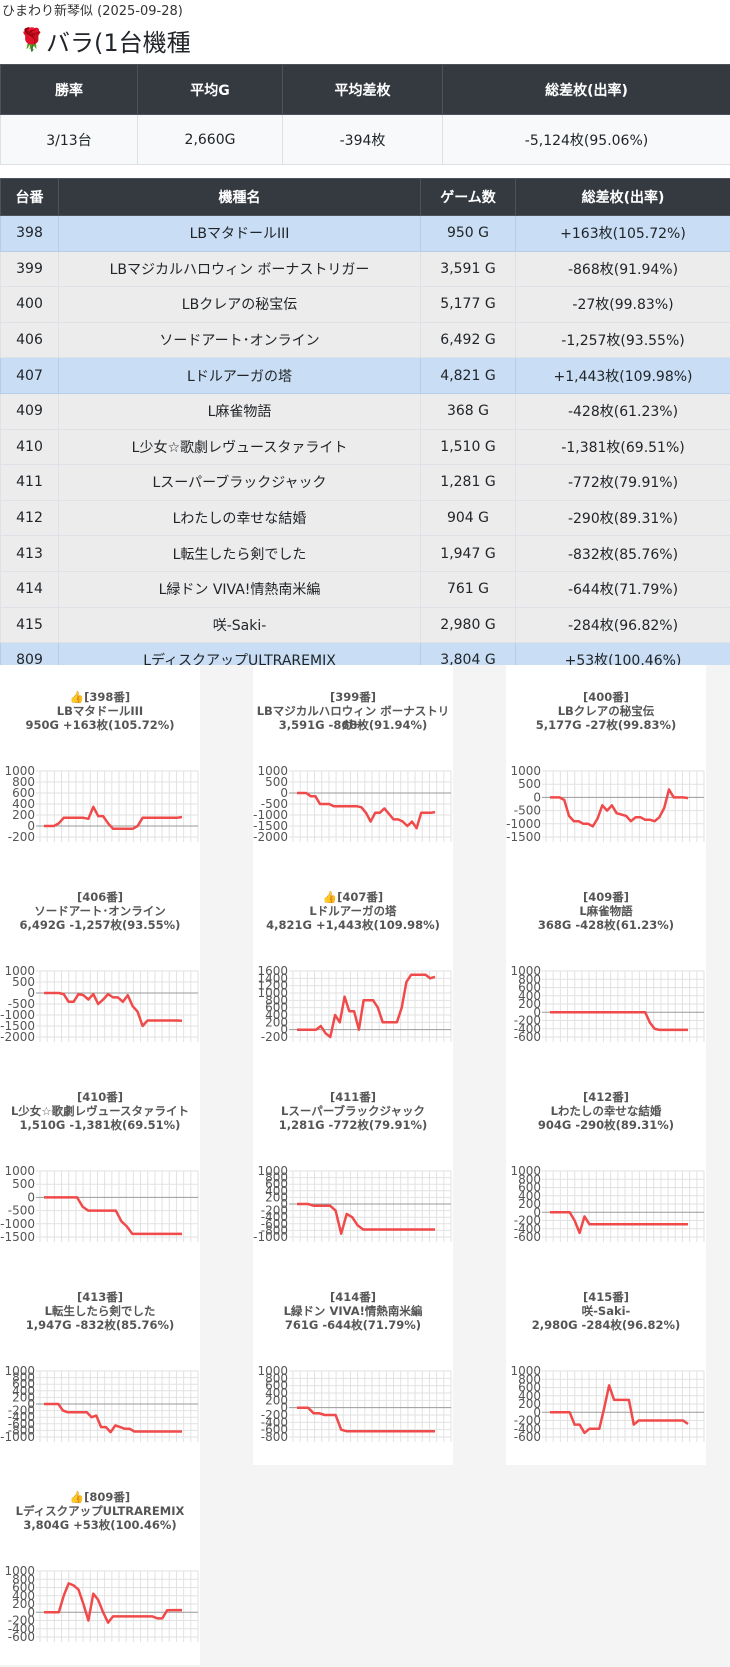 The width and height of the screenshot is (730, 1667). I want to click on cell-diff: -284枚(96.82%), so click(622, 625).